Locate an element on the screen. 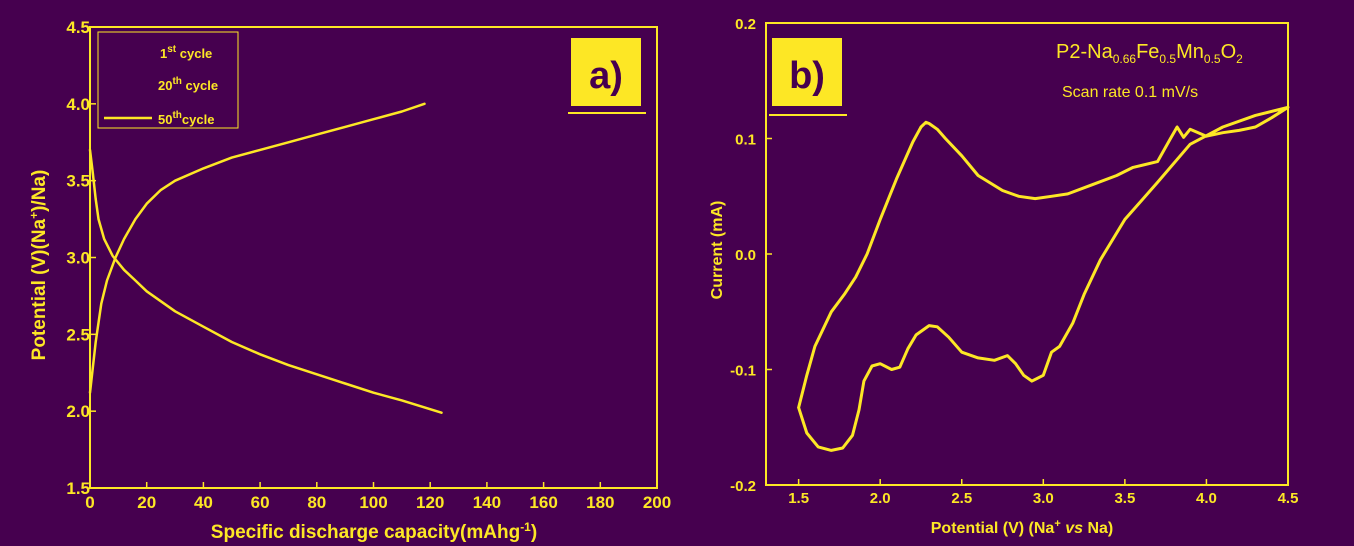  x-tick-label: 2.5 is located at coordinates (961, 498).